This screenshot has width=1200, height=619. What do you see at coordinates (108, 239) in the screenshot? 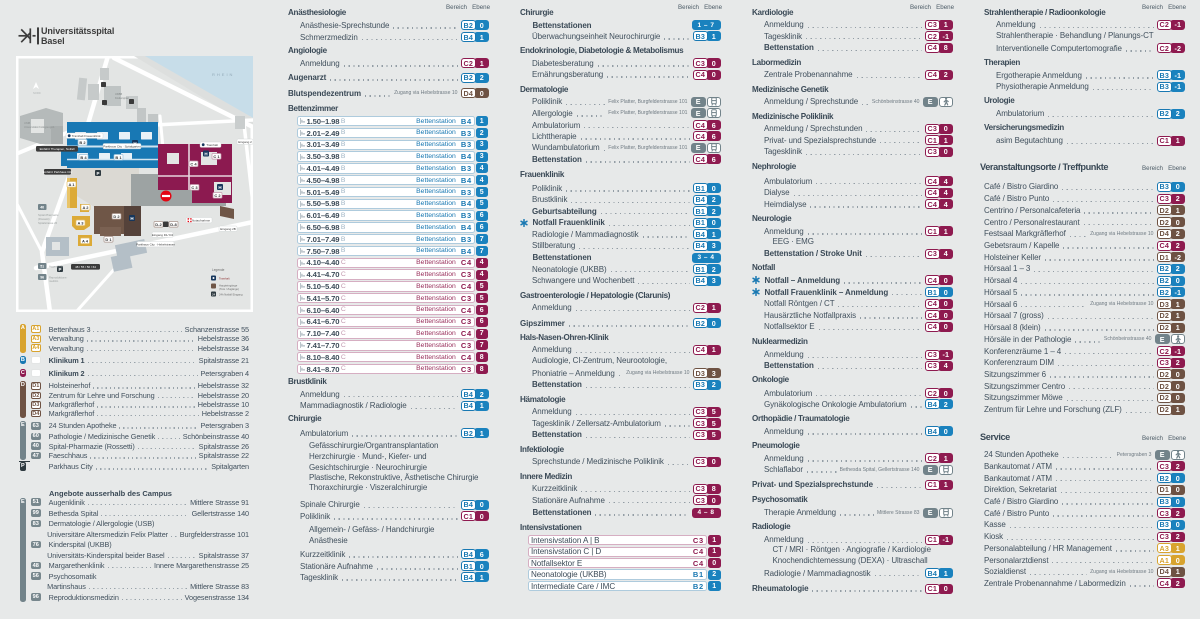
I see `svg-text: D 1` at bounding box center [108, 239].